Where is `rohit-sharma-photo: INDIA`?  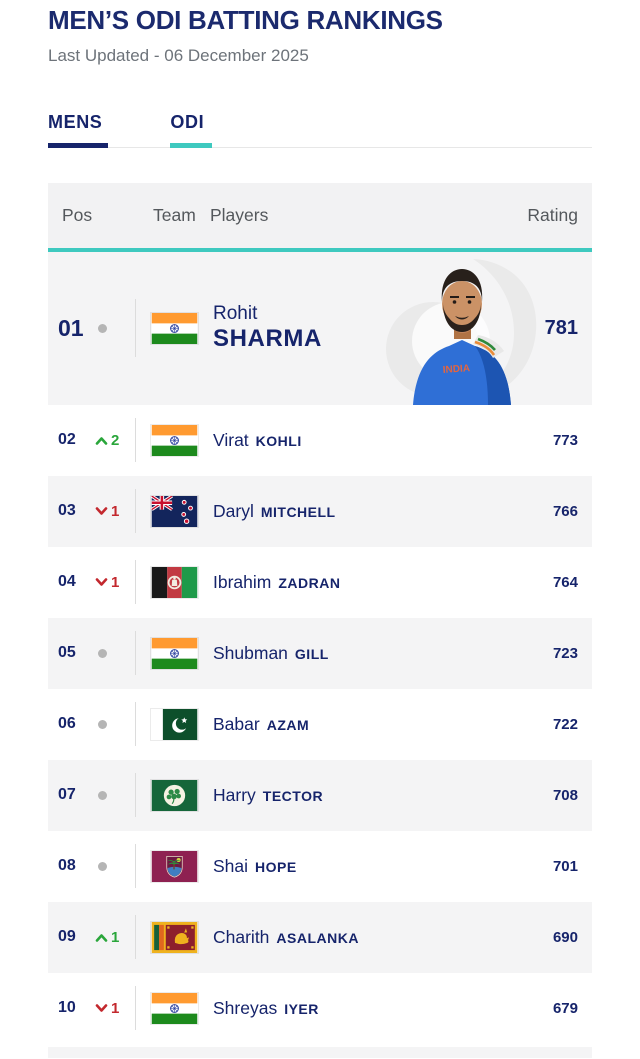 rohit-sharma-photo: INDIA is located at coordinates (462, 329).